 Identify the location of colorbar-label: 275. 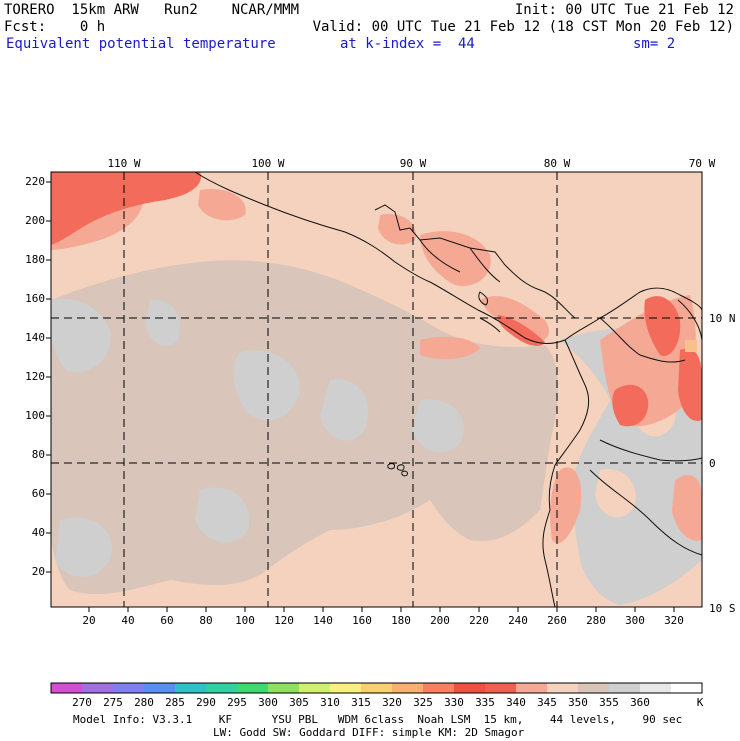
(113, 702).